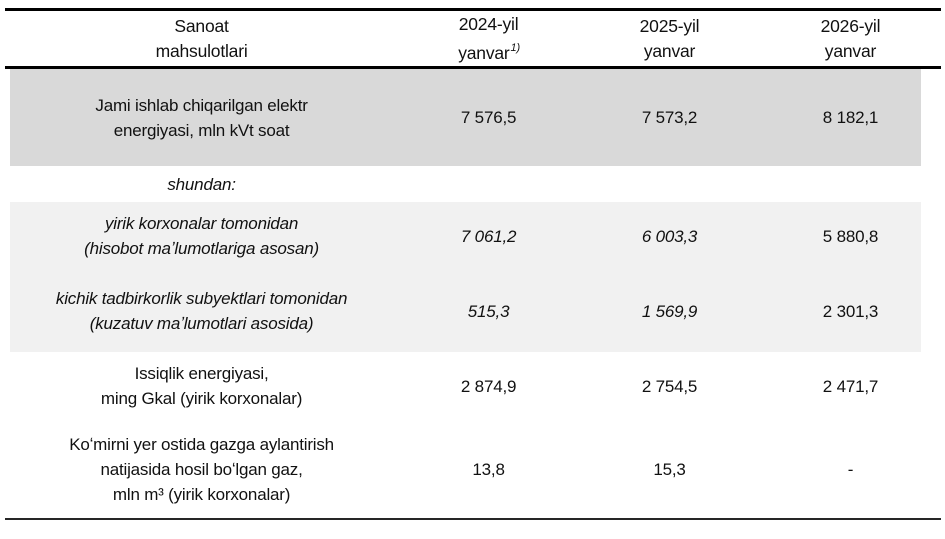 The width and height of the screenshot is (945, 539). Describe the element at coordinates (669, 236) in the screenshot. I see `value-2025: 6 003,3` at that location.